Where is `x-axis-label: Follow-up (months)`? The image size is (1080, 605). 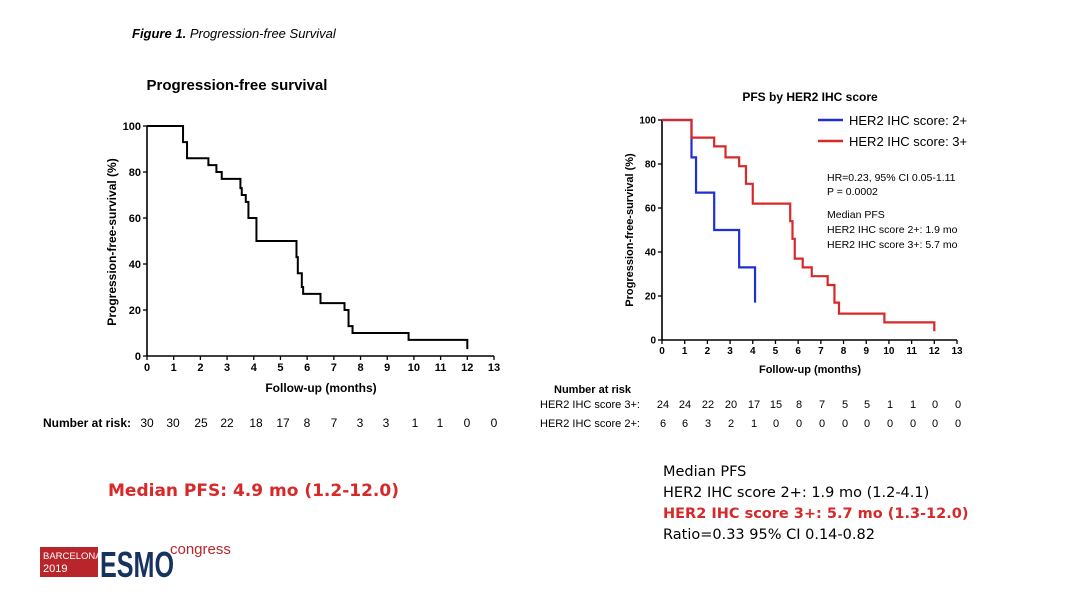
x-axis-label: Follow-up (months) is located at coordinates (320, 388).